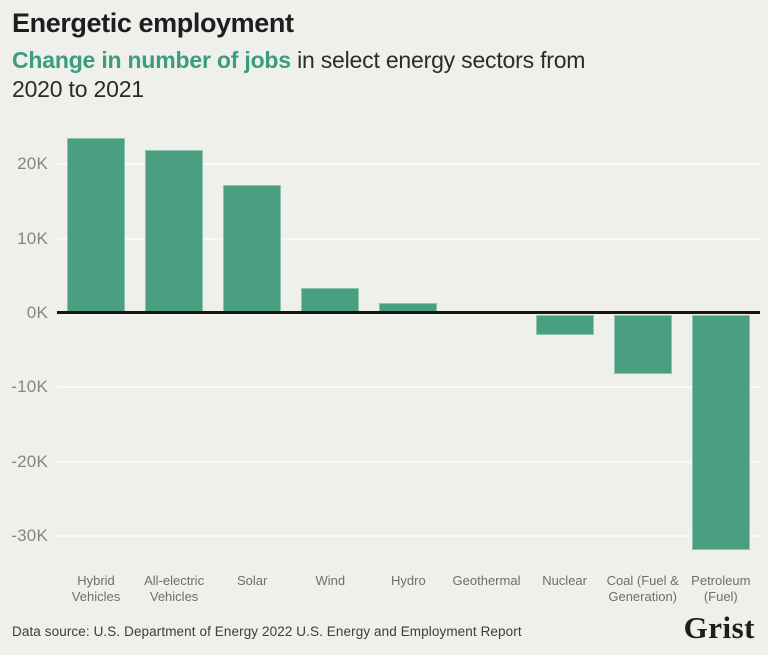 The image size is (768, 655). What do you see at coordinates (719, 627) in the screenshot?
I see `grist-logo: Grist` at bounding box center [719, 627].